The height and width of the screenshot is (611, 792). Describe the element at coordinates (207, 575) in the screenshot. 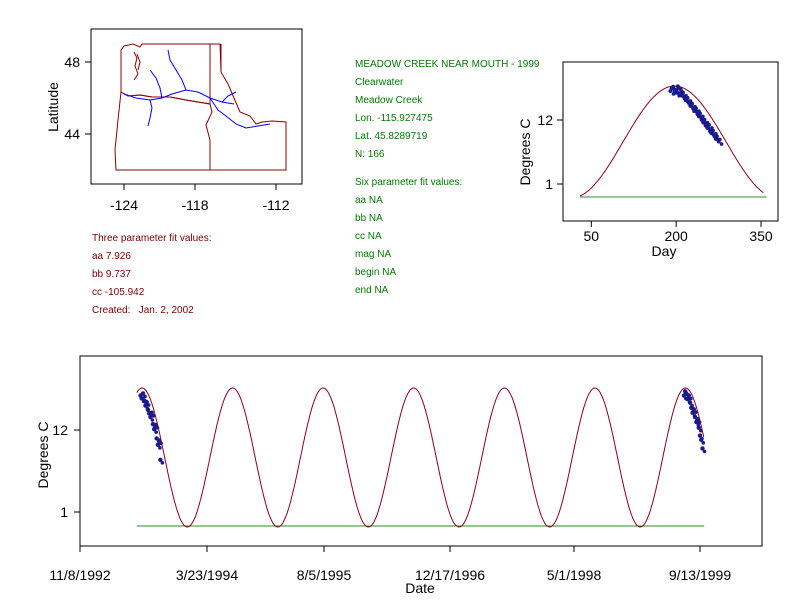

I see `date-x-tick-label: 3/23/1994` at that location.